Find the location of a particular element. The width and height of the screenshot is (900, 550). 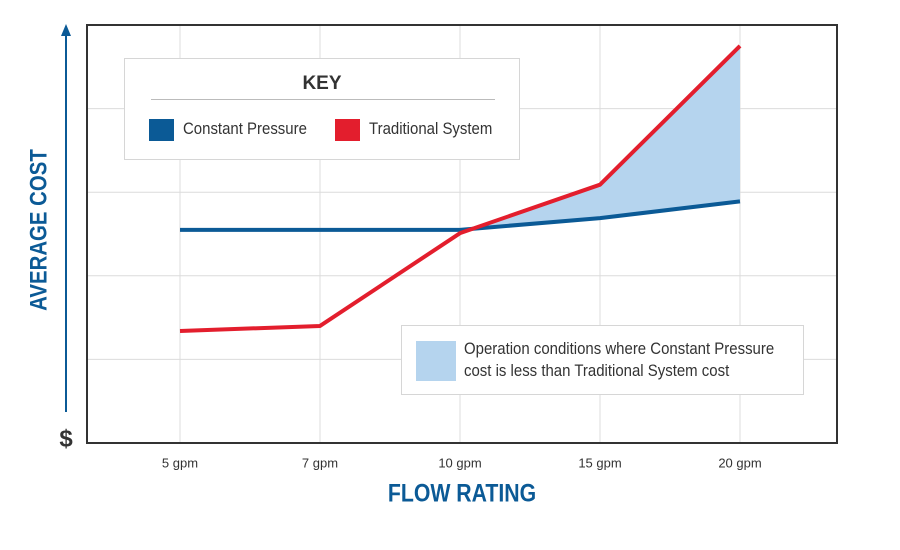

legend-title: KEY is located at coordinates (322, 83).